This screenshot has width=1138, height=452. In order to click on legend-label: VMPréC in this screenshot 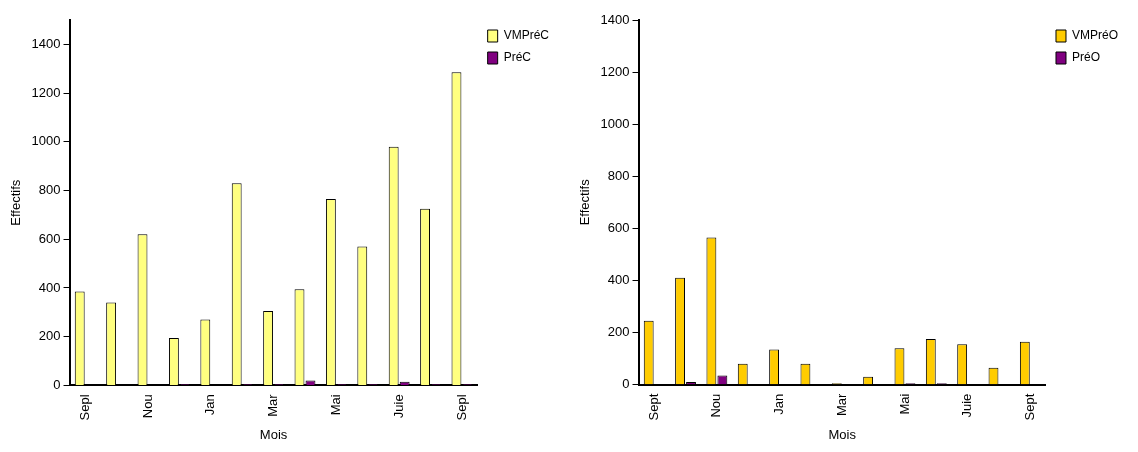, I will do `click(526, 35)`.